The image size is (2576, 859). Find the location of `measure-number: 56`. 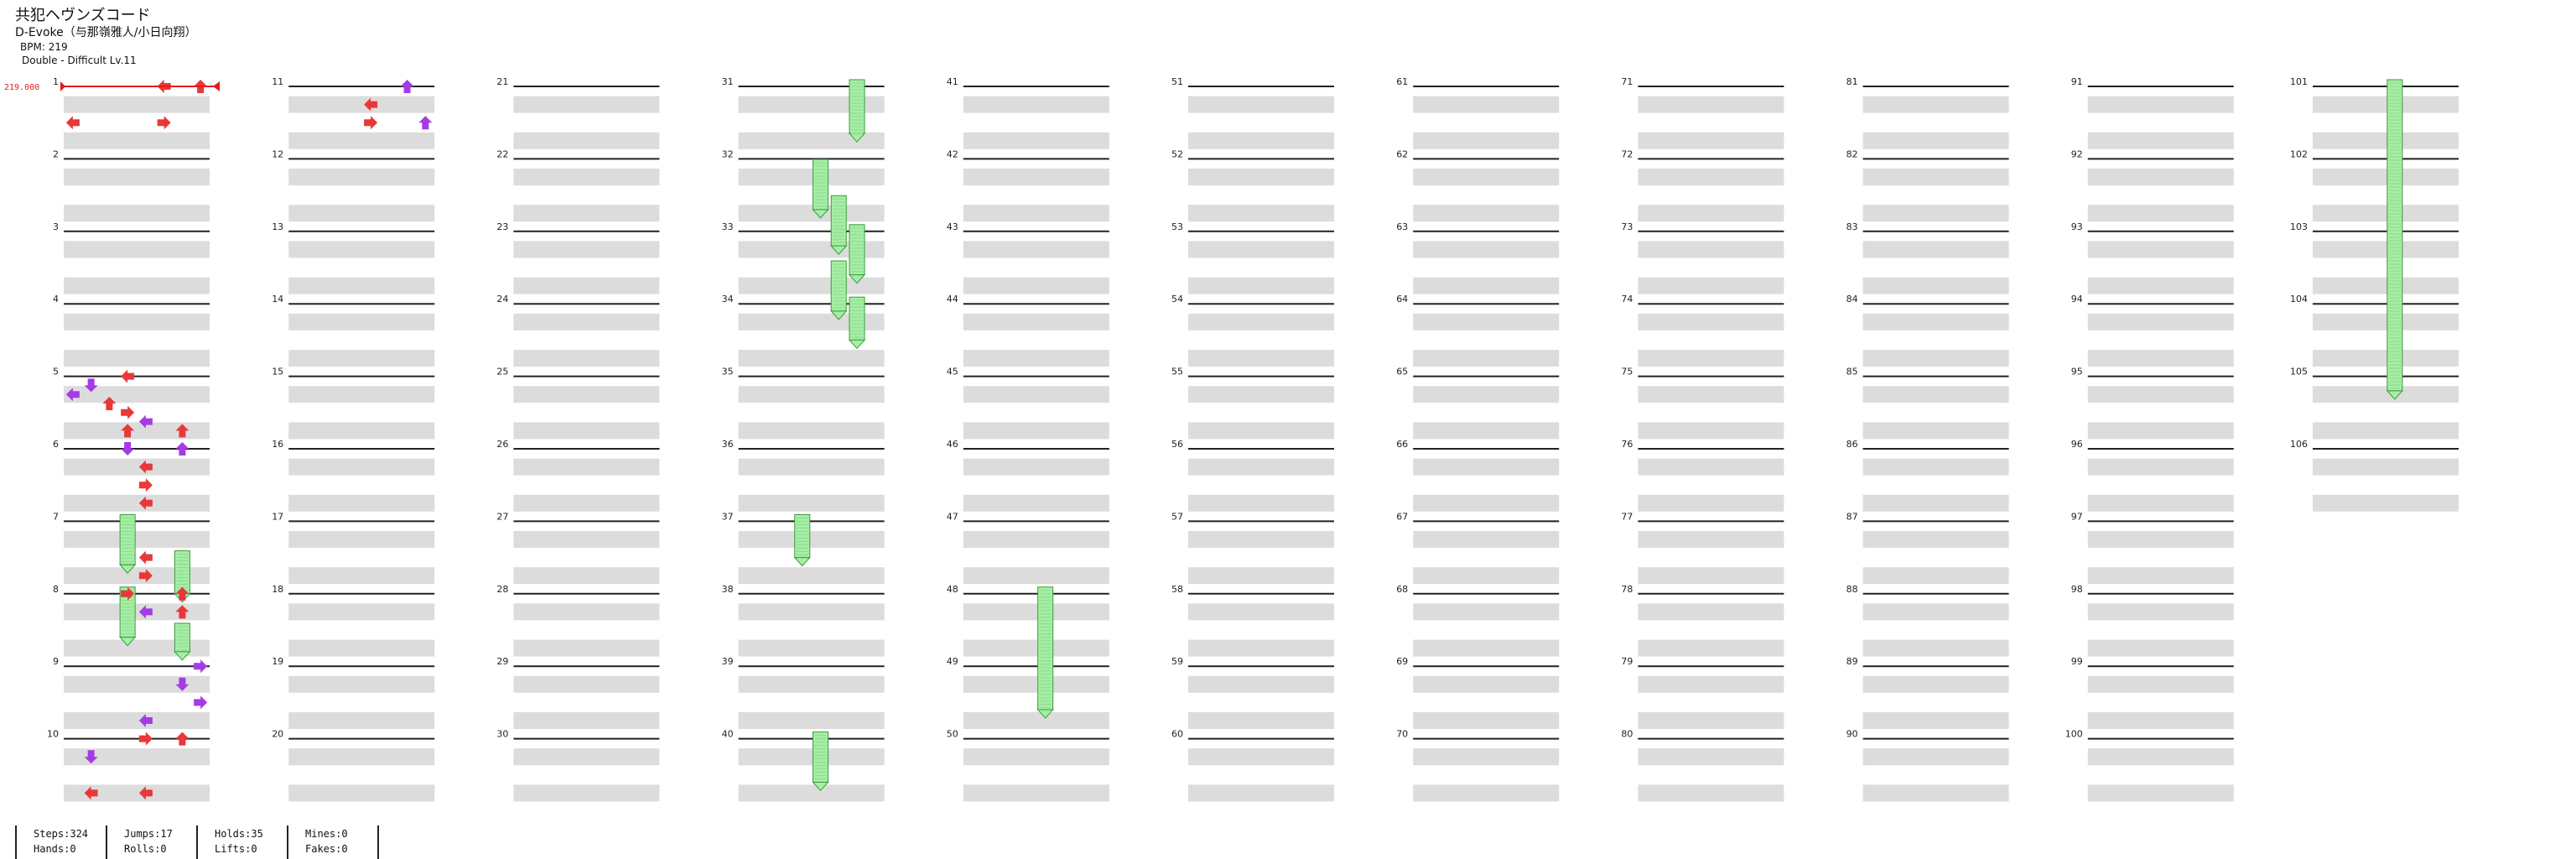

measure-number: 56 is located at coordinates (1177, 444).